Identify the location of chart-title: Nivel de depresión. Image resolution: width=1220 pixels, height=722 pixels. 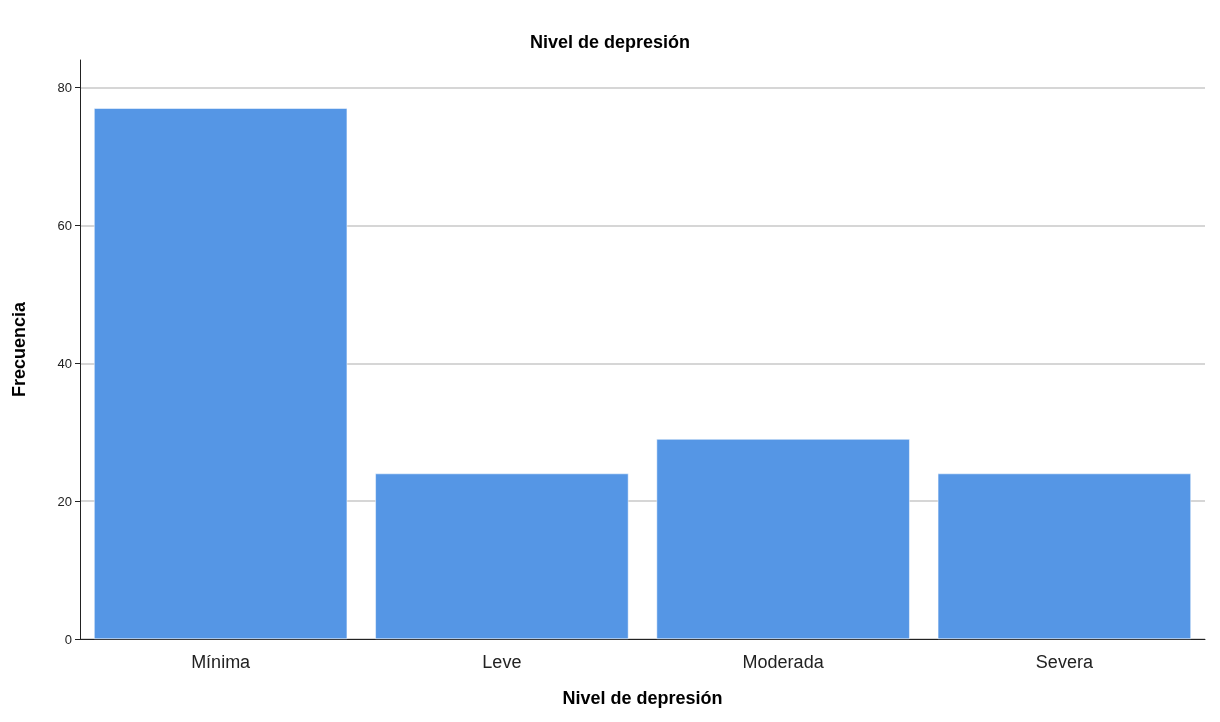
(610, 42).